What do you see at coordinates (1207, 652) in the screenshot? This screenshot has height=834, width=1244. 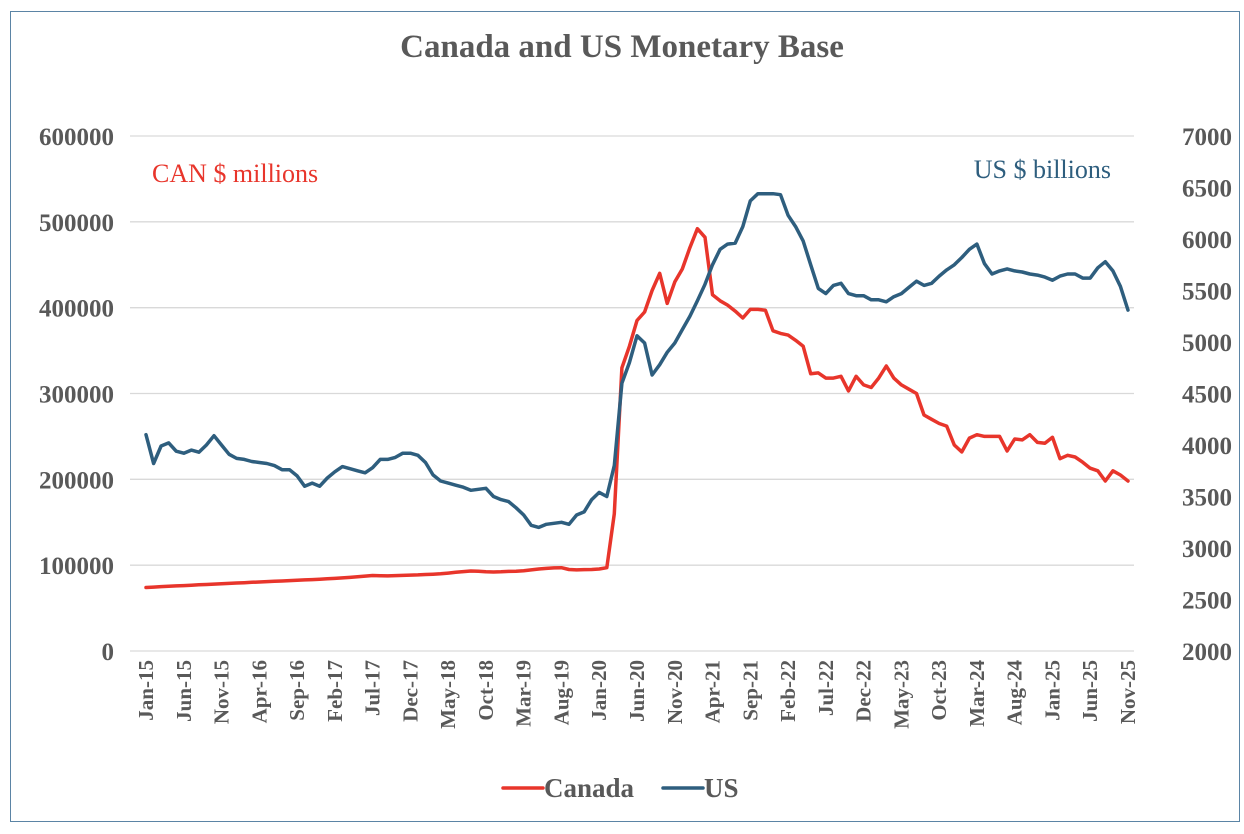 I see `right-axis-tick-label: 2000` at bounding box center [1207, 652].